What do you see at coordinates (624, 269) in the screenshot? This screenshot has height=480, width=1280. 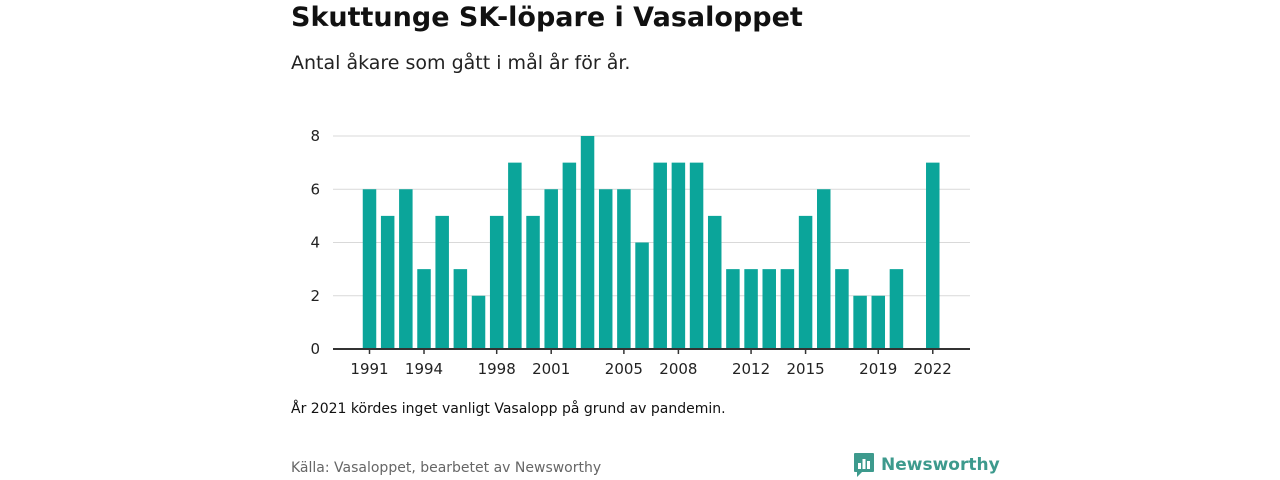 I see `bar-2005` at bounding box center [624, 269].